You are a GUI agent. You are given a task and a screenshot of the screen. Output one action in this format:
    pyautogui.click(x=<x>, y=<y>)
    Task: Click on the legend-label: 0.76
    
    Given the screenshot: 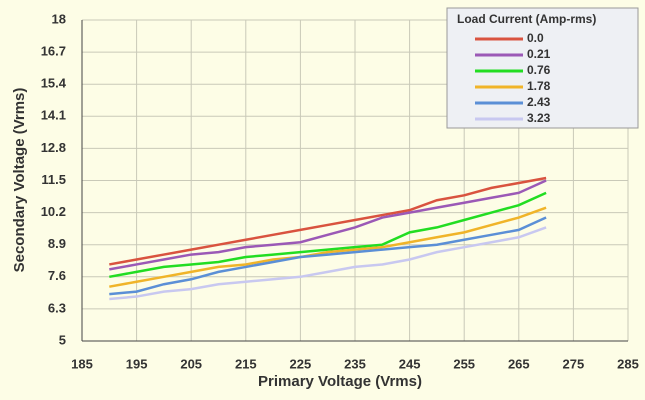 What is the action you would take?
    pyautogui.click(x=539, y=70)
    